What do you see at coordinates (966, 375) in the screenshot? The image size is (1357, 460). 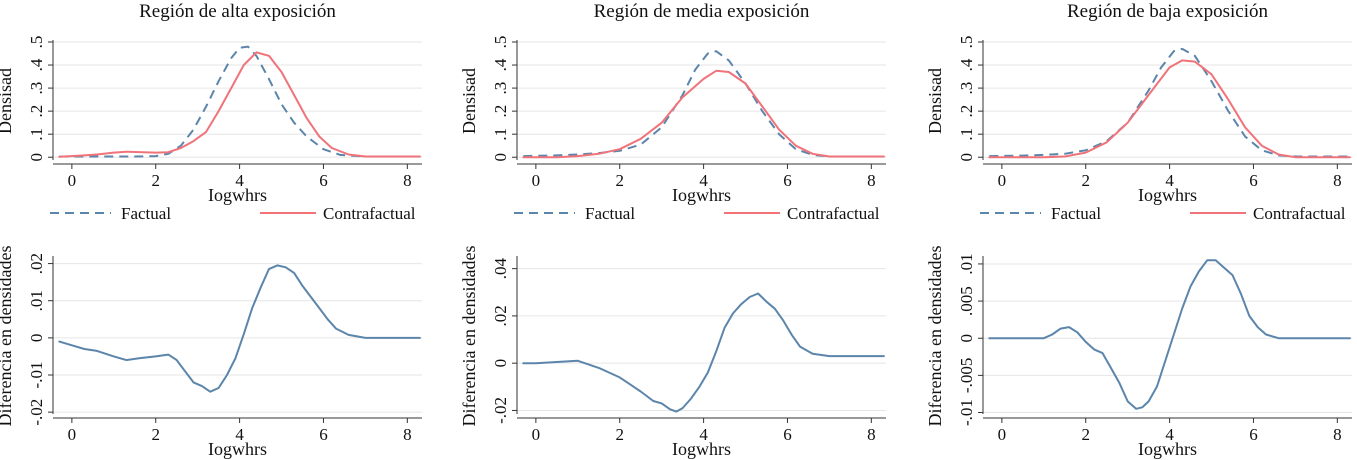 I see `y-tick-label: -.005` at bounding box center [966, 375].